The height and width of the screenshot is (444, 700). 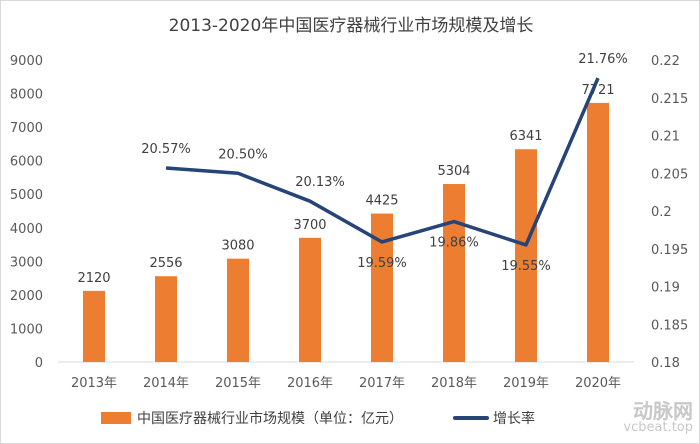 What do you see at coordinates (381, 201) in the screenshot?
I see `bar-data-label: 4425` at bounding box center [381, 201].